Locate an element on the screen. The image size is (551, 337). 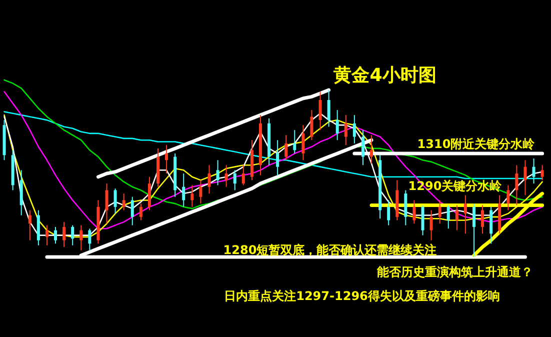
annotation: 1310附近关键分水岭 is located at coordinates (476, 144).